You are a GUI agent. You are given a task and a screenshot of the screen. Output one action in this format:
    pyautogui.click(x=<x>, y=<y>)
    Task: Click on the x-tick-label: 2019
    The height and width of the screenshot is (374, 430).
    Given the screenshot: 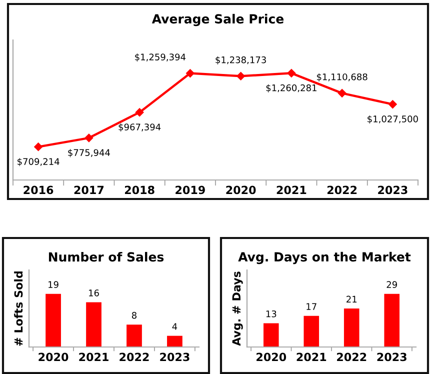 What is the action you would take?
    pyautogui.click(x=190, y=190)
    